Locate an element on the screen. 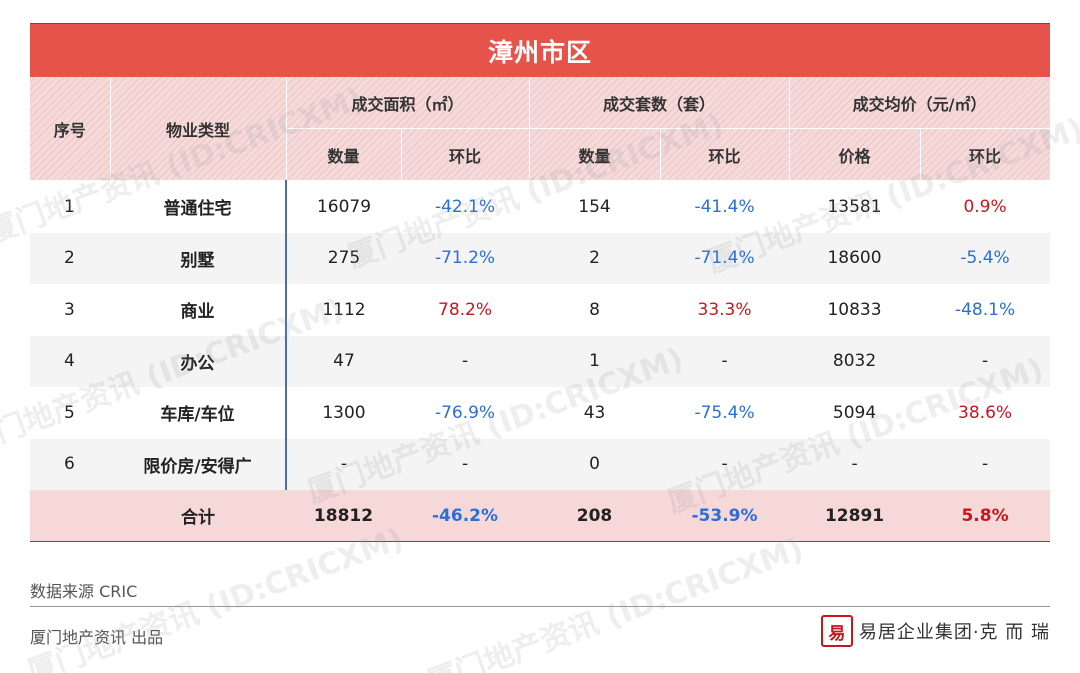  table-row: 6 限价房/安得广 - - 0 - - - is located at coordinates (540, 464).